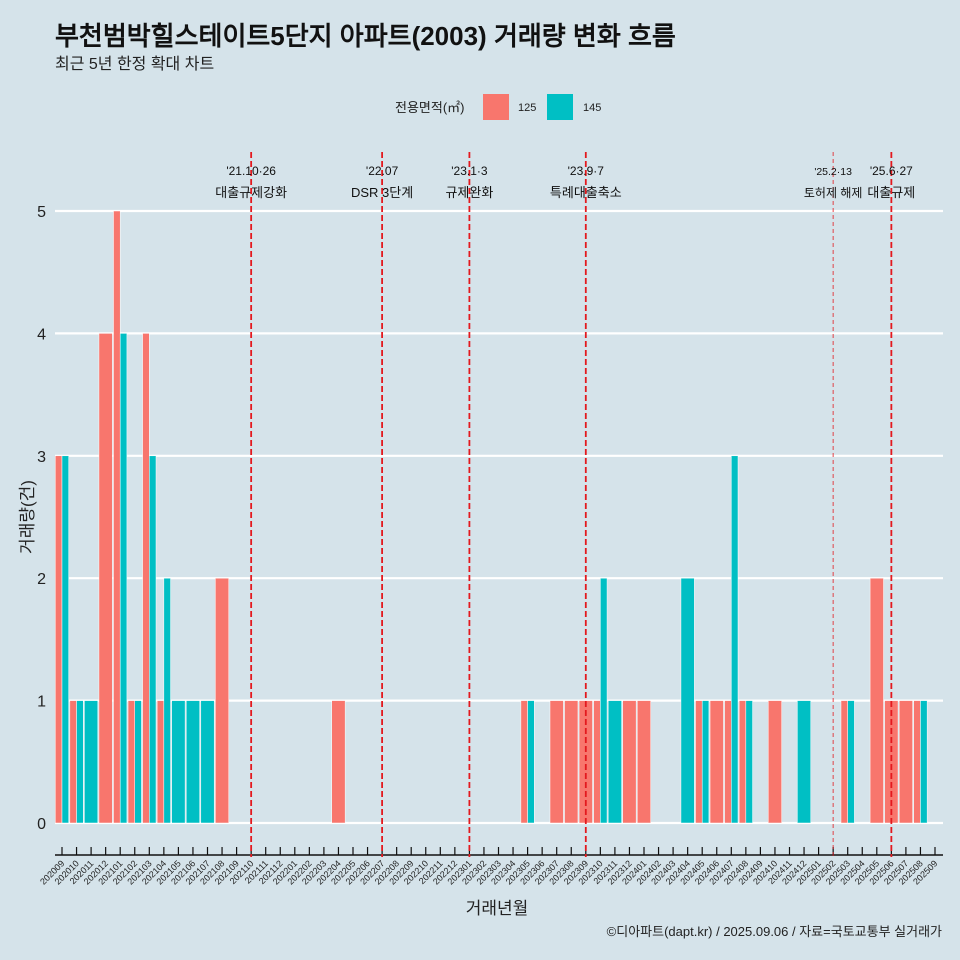 Image resolution: width=960 pixels, height=960 pixels. What do you see at coordinates (382, 192) in the screenshot?
I see `event-label: DSR 3단계` at bounding box center [382, 192].